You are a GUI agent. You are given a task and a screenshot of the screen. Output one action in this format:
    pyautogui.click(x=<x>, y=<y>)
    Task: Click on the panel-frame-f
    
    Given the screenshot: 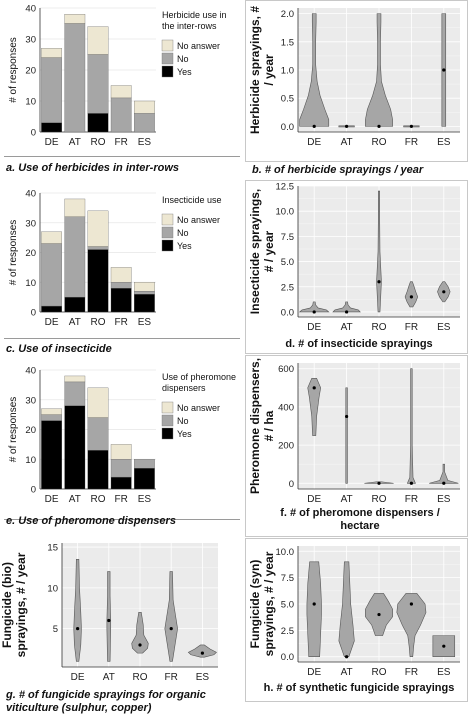 What is the action you would take?
    pyautogui.click(x=356, y=446)
    